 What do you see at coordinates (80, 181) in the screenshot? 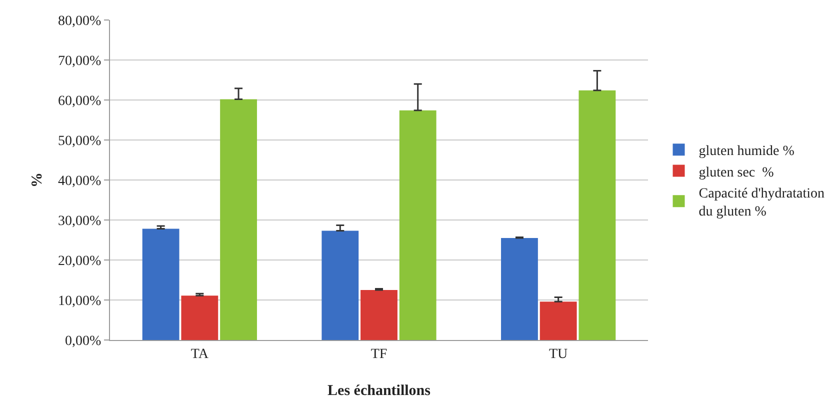
I see `y-tick-label: 40,00%` at bounding box center [80, 181].